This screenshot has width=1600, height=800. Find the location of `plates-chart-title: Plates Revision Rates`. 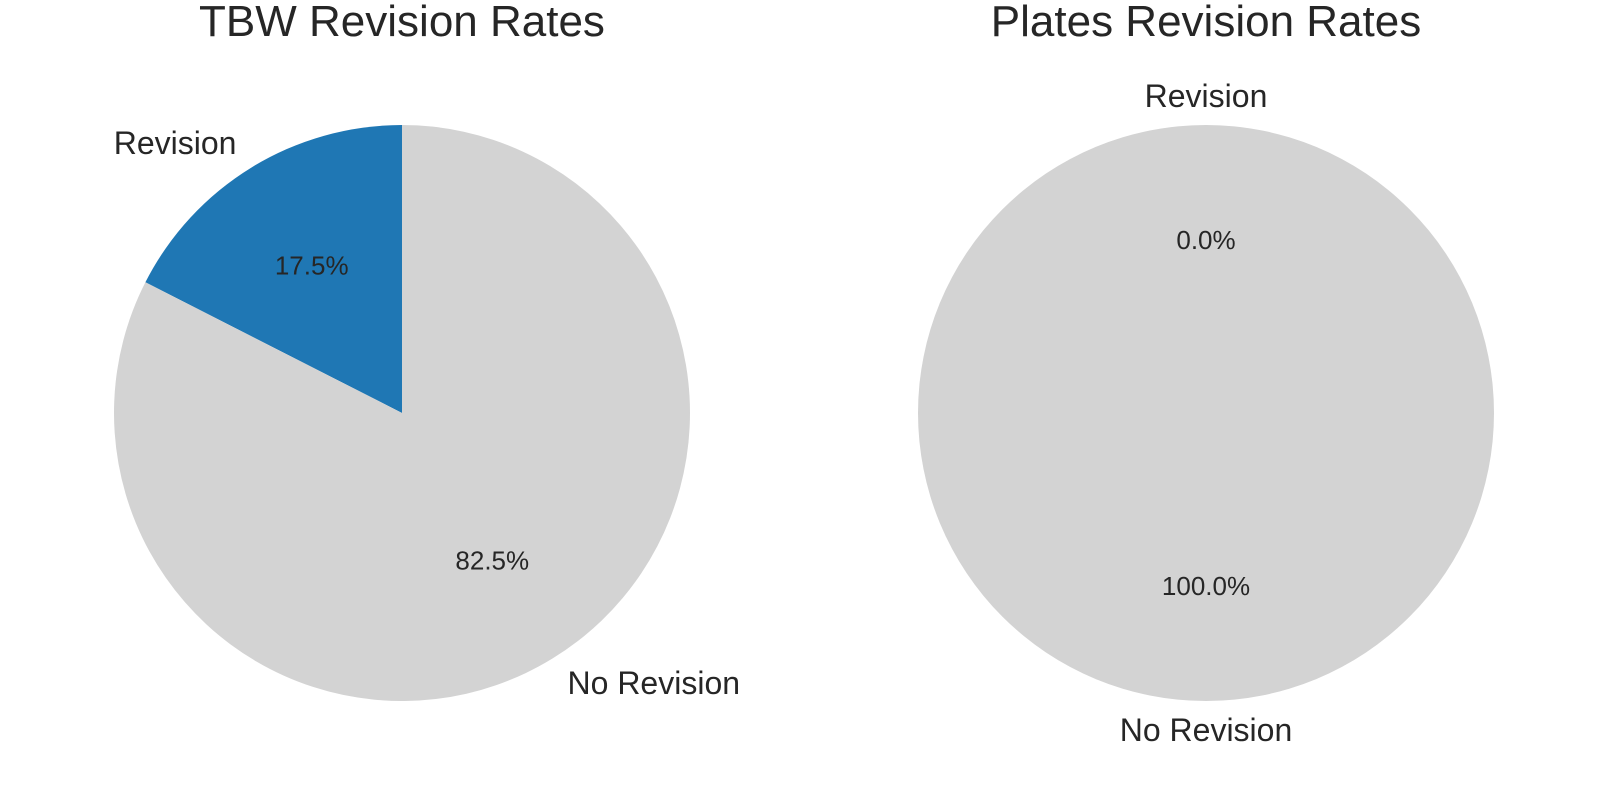

plates-chart-title: Plates Revision Rates is located at coordinates (1206, 23).